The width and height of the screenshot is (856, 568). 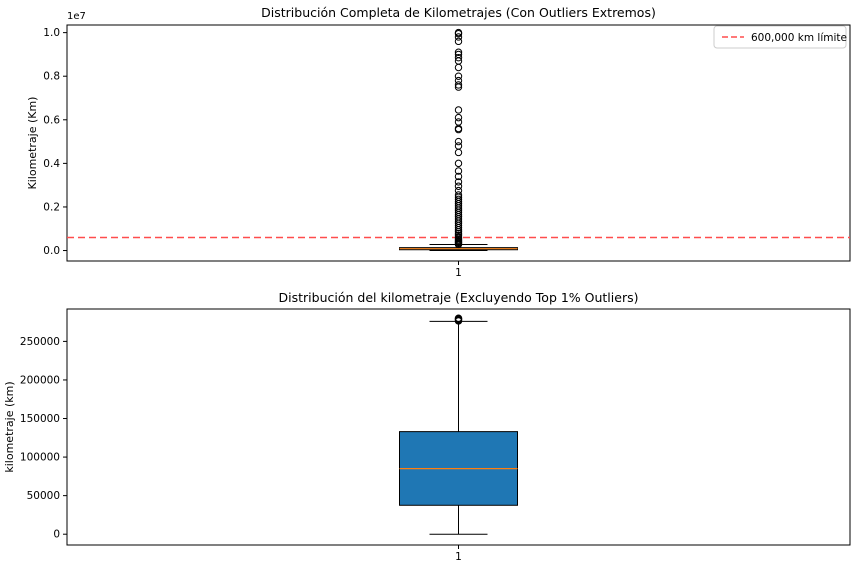 I want to click on legend: 600,000 km límite, so click(x=780, y=37).